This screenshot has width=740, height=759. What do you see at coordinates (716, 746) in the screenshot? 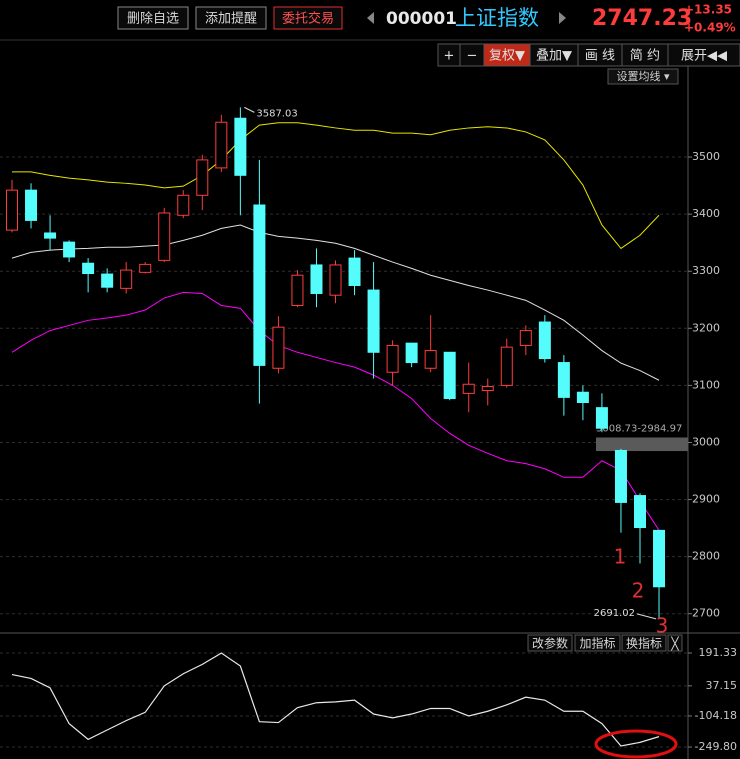
I see `y-tick-label: -249.80` at bounding box center [716, 746].